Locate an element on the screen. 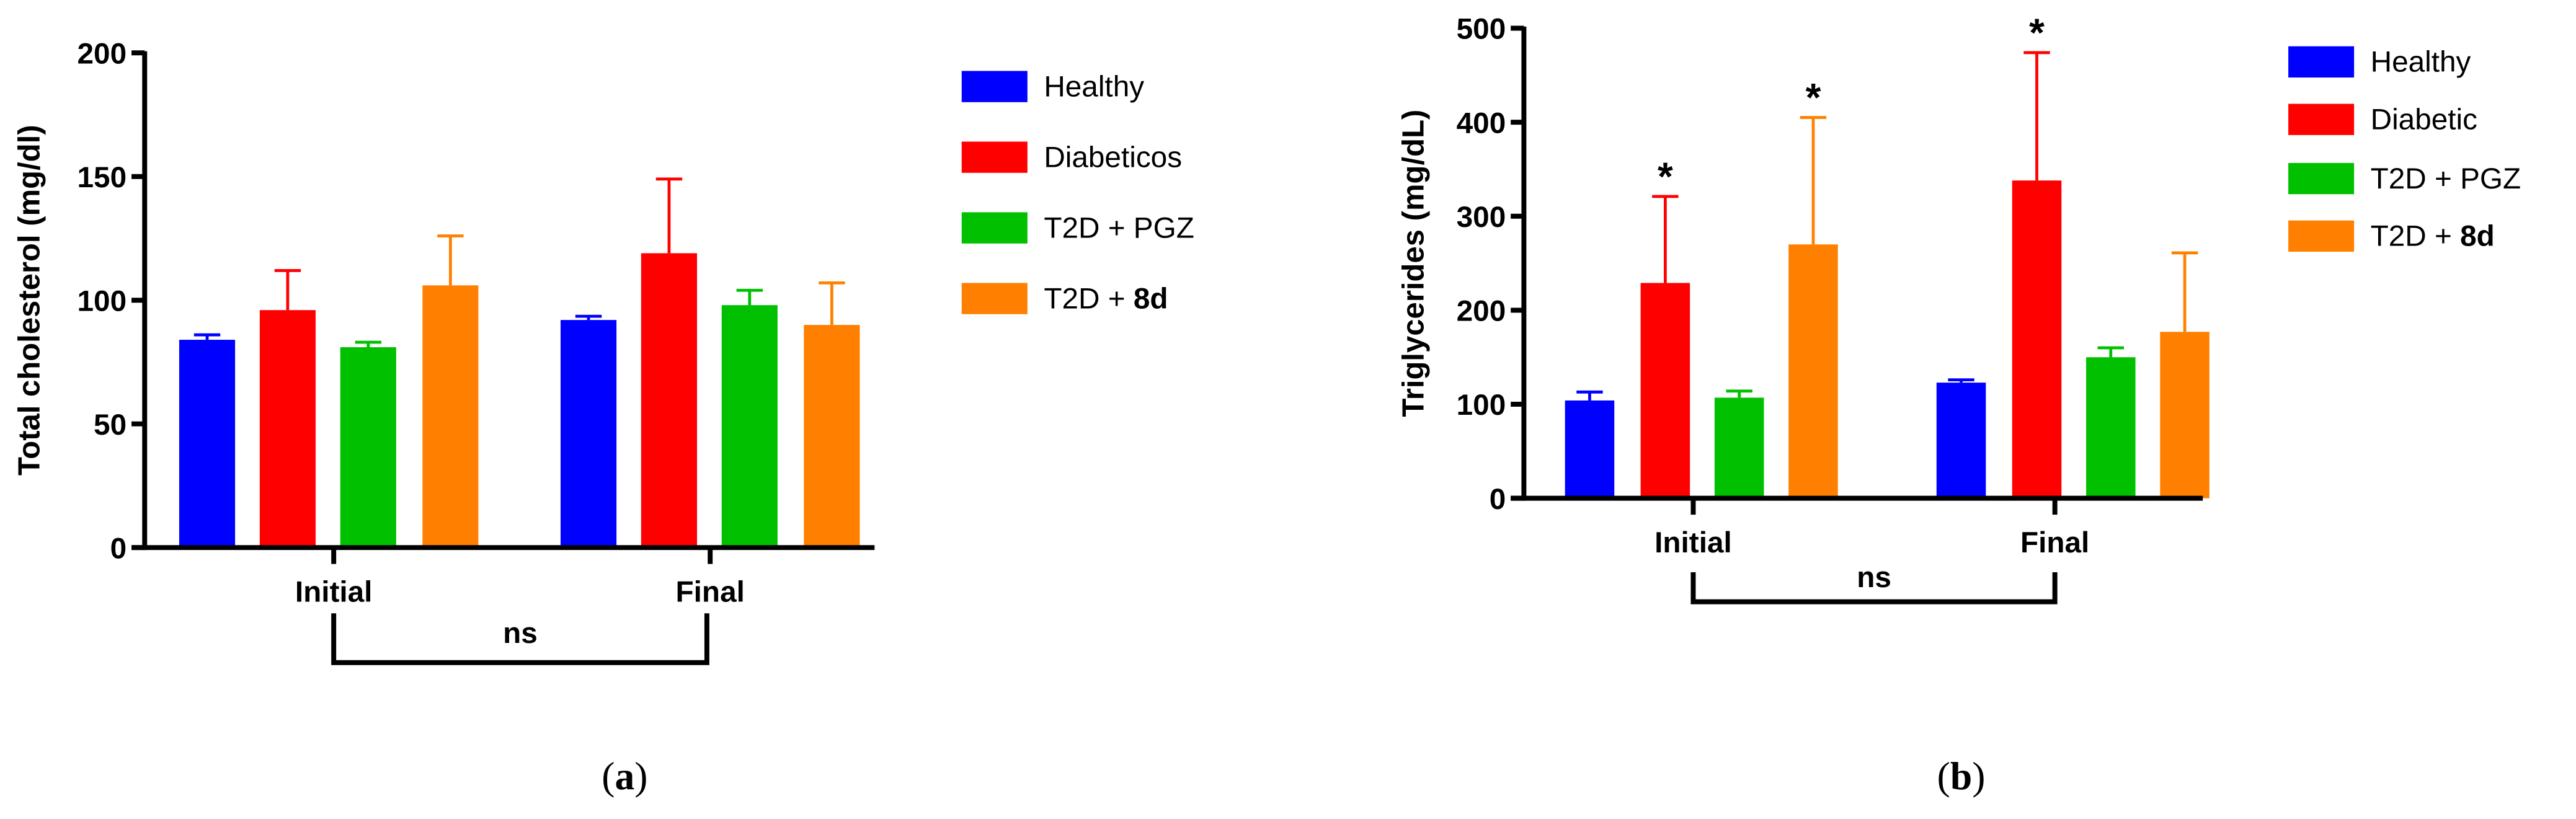 The height and width of the screenshot is (819, 2576). bar-diabetic-initial is located at coordinates (1665, 390).